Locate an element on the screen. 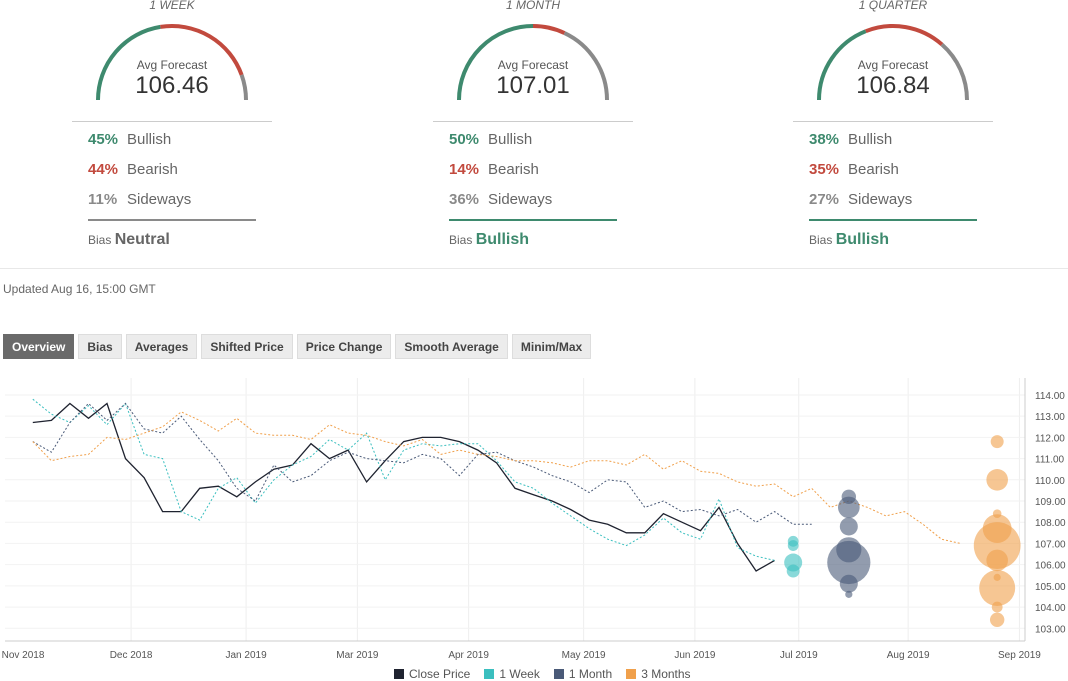 This screenshot has width=1068, height=681. x-tick-label: Sep 2019 is located at coordinates (1019, 655).